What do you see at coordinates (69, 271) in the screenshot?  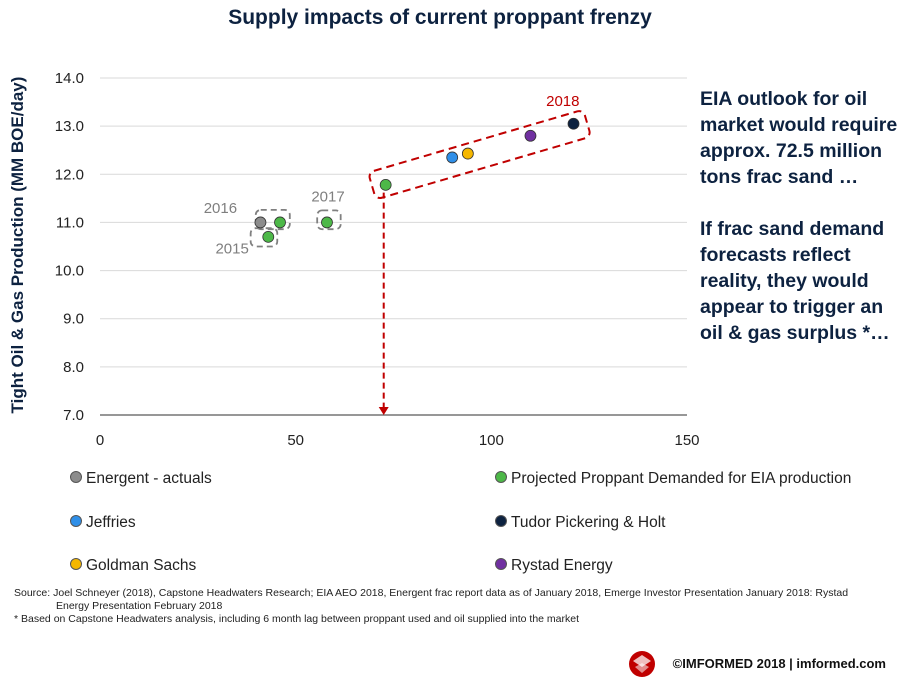 I see `y-tick-label: 10.0` at bounding box center [69, 271].